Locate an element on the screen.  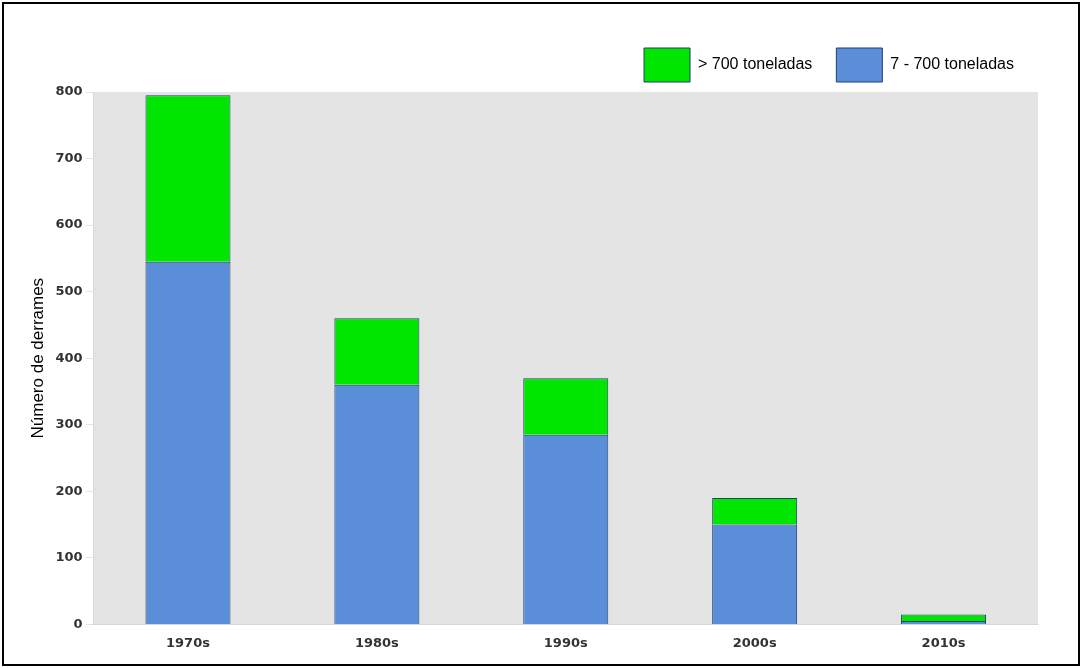
y-tick-label: 600 is located at coordinates (69, 224).